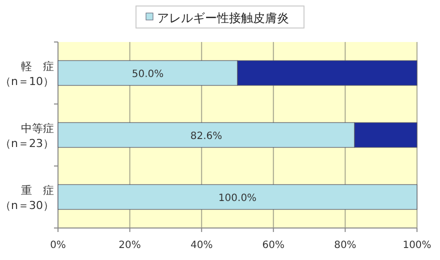 Image resolution: width=440 pixels, height=260 pixels. What do you see at coordinates (27, 74) in the screenshot?
I see `y-tick-label: 軽 症（n＝10）` at bounding box center [27, 74].